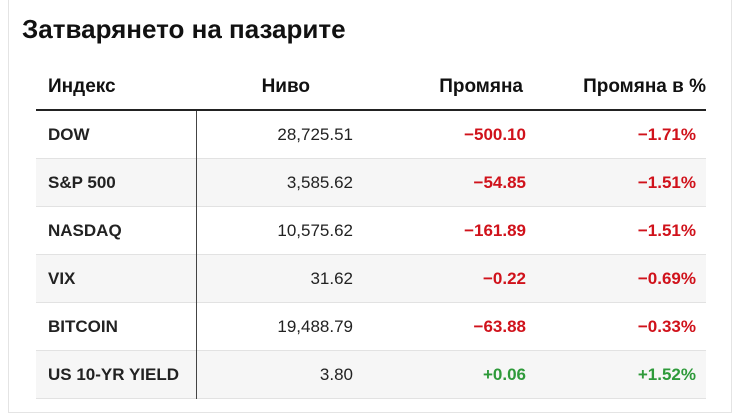 The image size is (740, 415). I want to click on column-header: Промяна, so click(481, 86).